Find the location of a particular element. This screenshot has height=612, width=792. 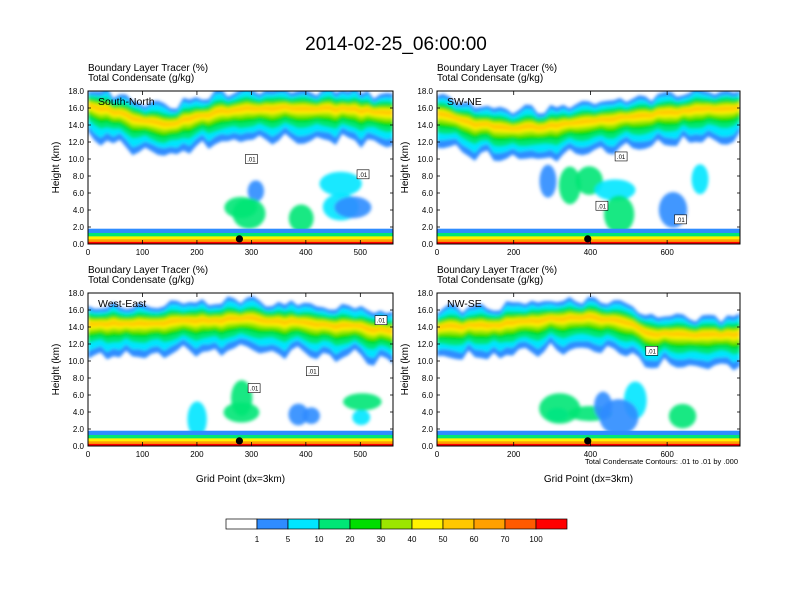

x-axis-label: Grid Point (dx=3km) is located at coordinates (588, 479).